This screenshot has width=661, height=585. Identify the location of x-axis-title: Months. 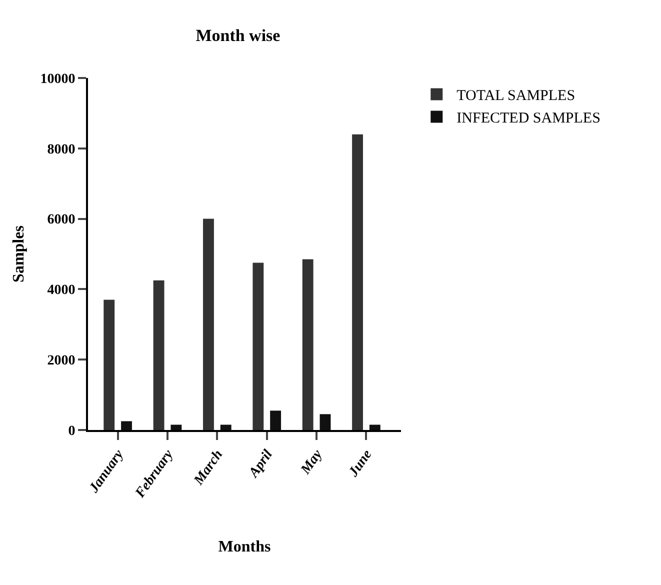
(244, 547).